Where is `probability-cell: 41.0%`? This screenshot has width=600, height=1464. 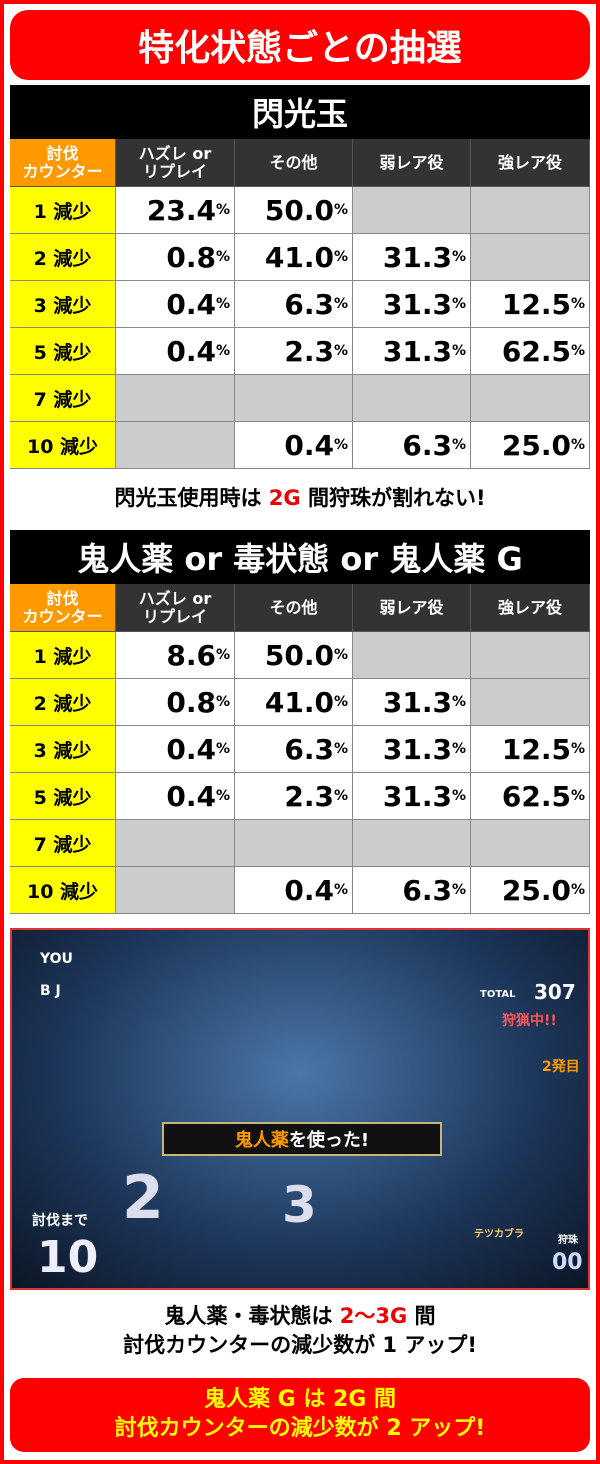 probability-cell: 41.0% is located at coordinates (294, 257).